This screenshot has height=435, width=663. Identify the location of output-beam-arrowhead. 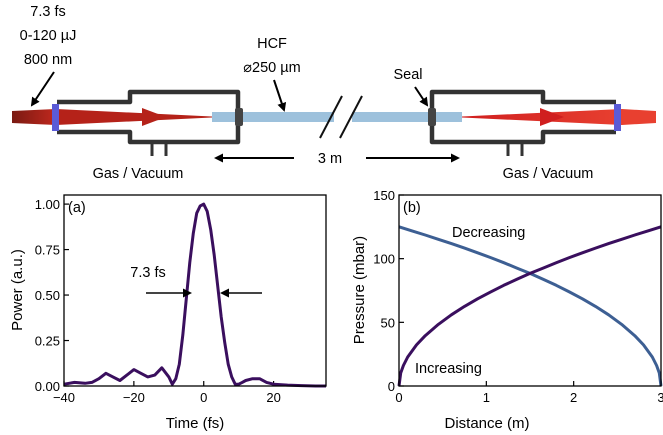
(552, 117).